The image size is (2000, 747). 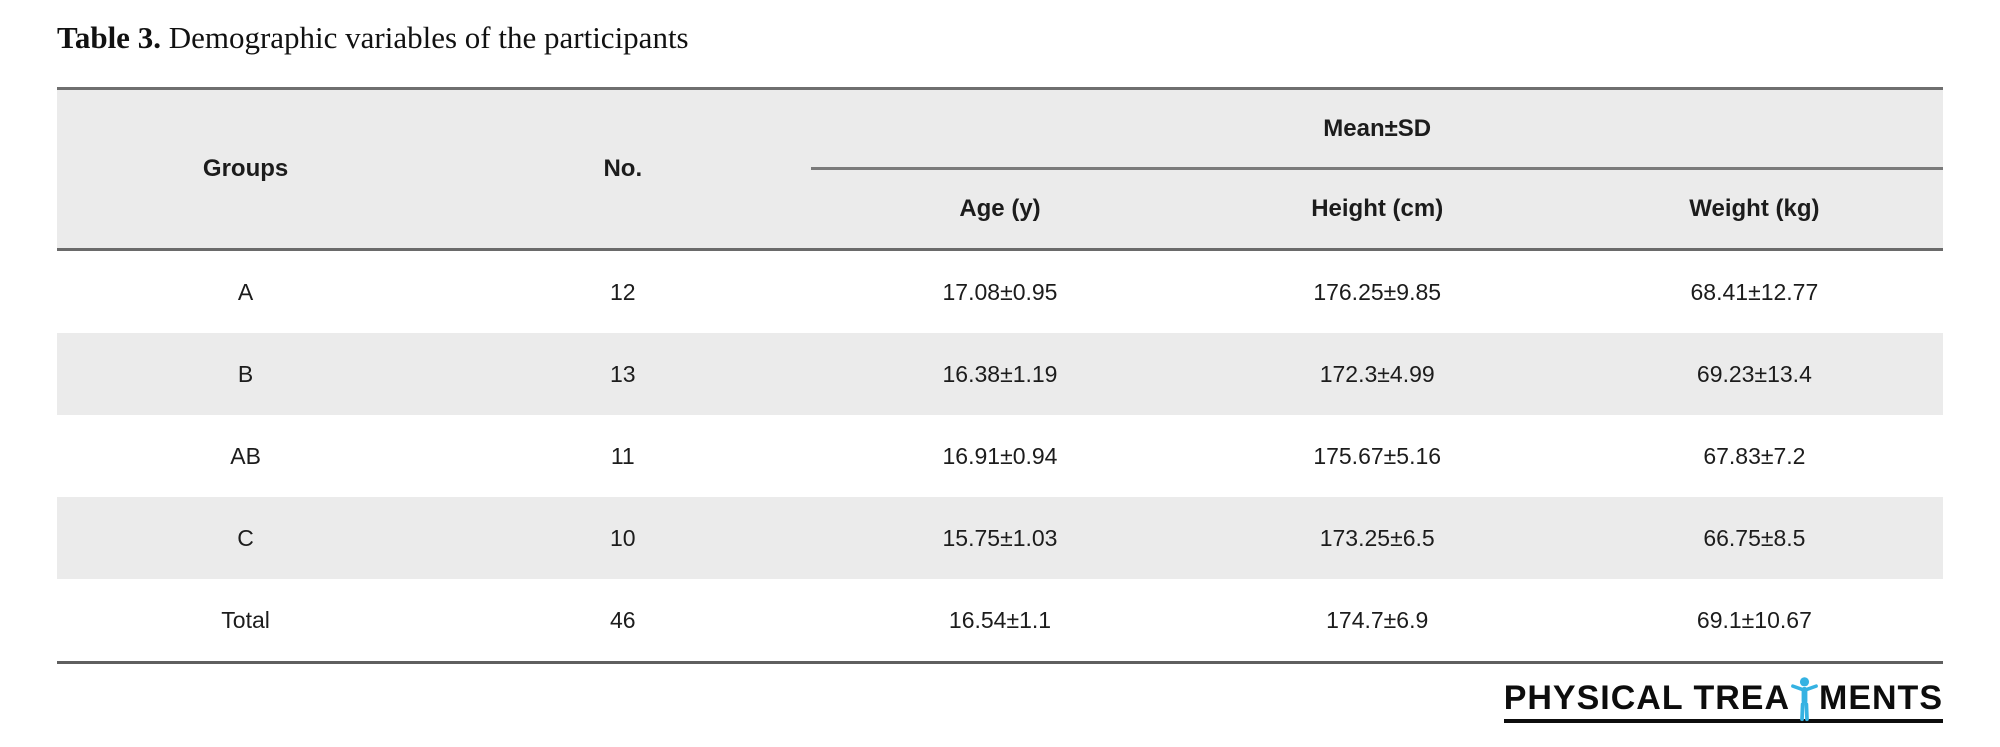 What do you see at coordinates (1377, 291) in the screenshot?
I see `cell-height: 176.25±9.85` at bounding box center [1377, 291].